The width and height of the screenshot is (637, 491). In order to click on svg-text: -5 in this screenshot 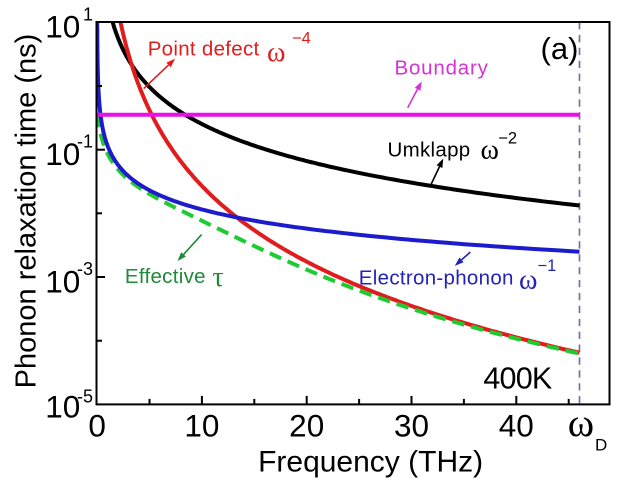, I will do `click(85, 396)`.